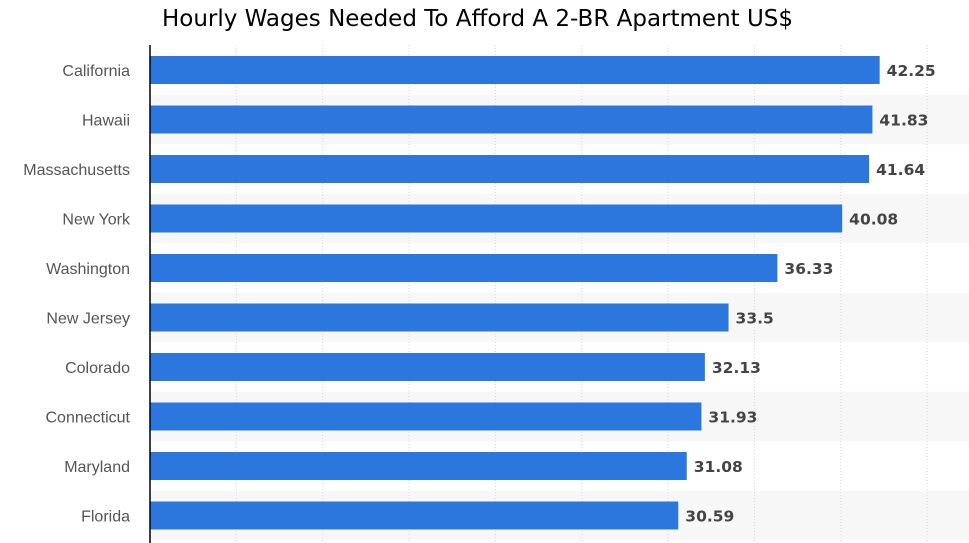 This screenshot has height=543, width=969. What do you see at coordinates (709, 517) in the screenshot?
I see `value-label: 30.59` at bounding box center [709, 517].